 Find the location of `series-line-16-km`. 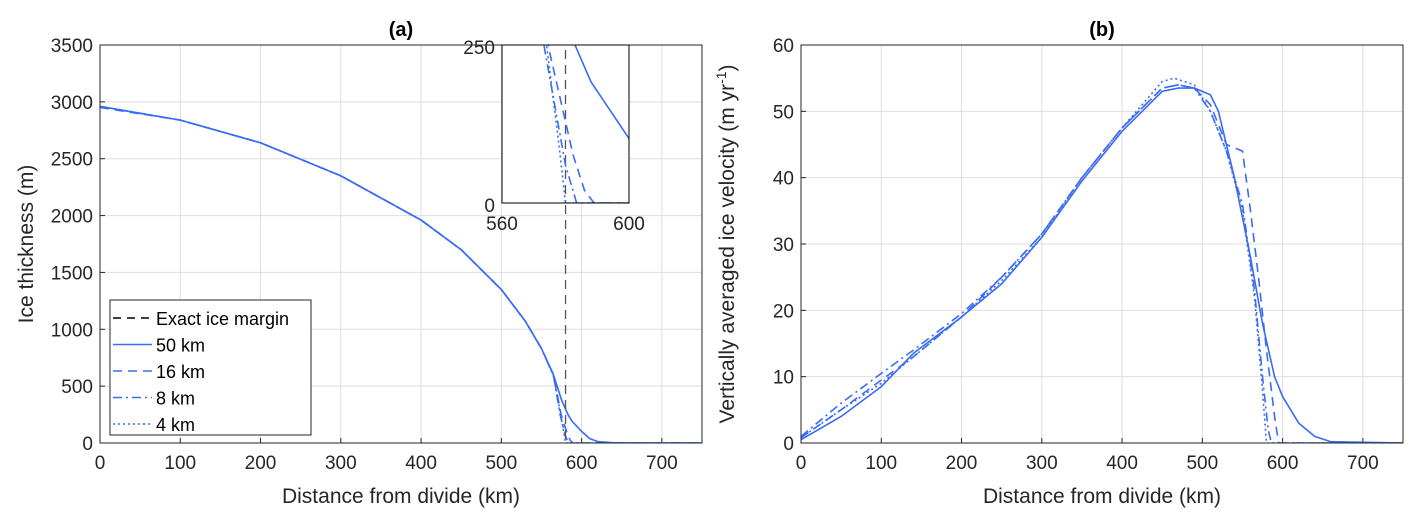

series-line-16-km is located at coordinates (588, 124).